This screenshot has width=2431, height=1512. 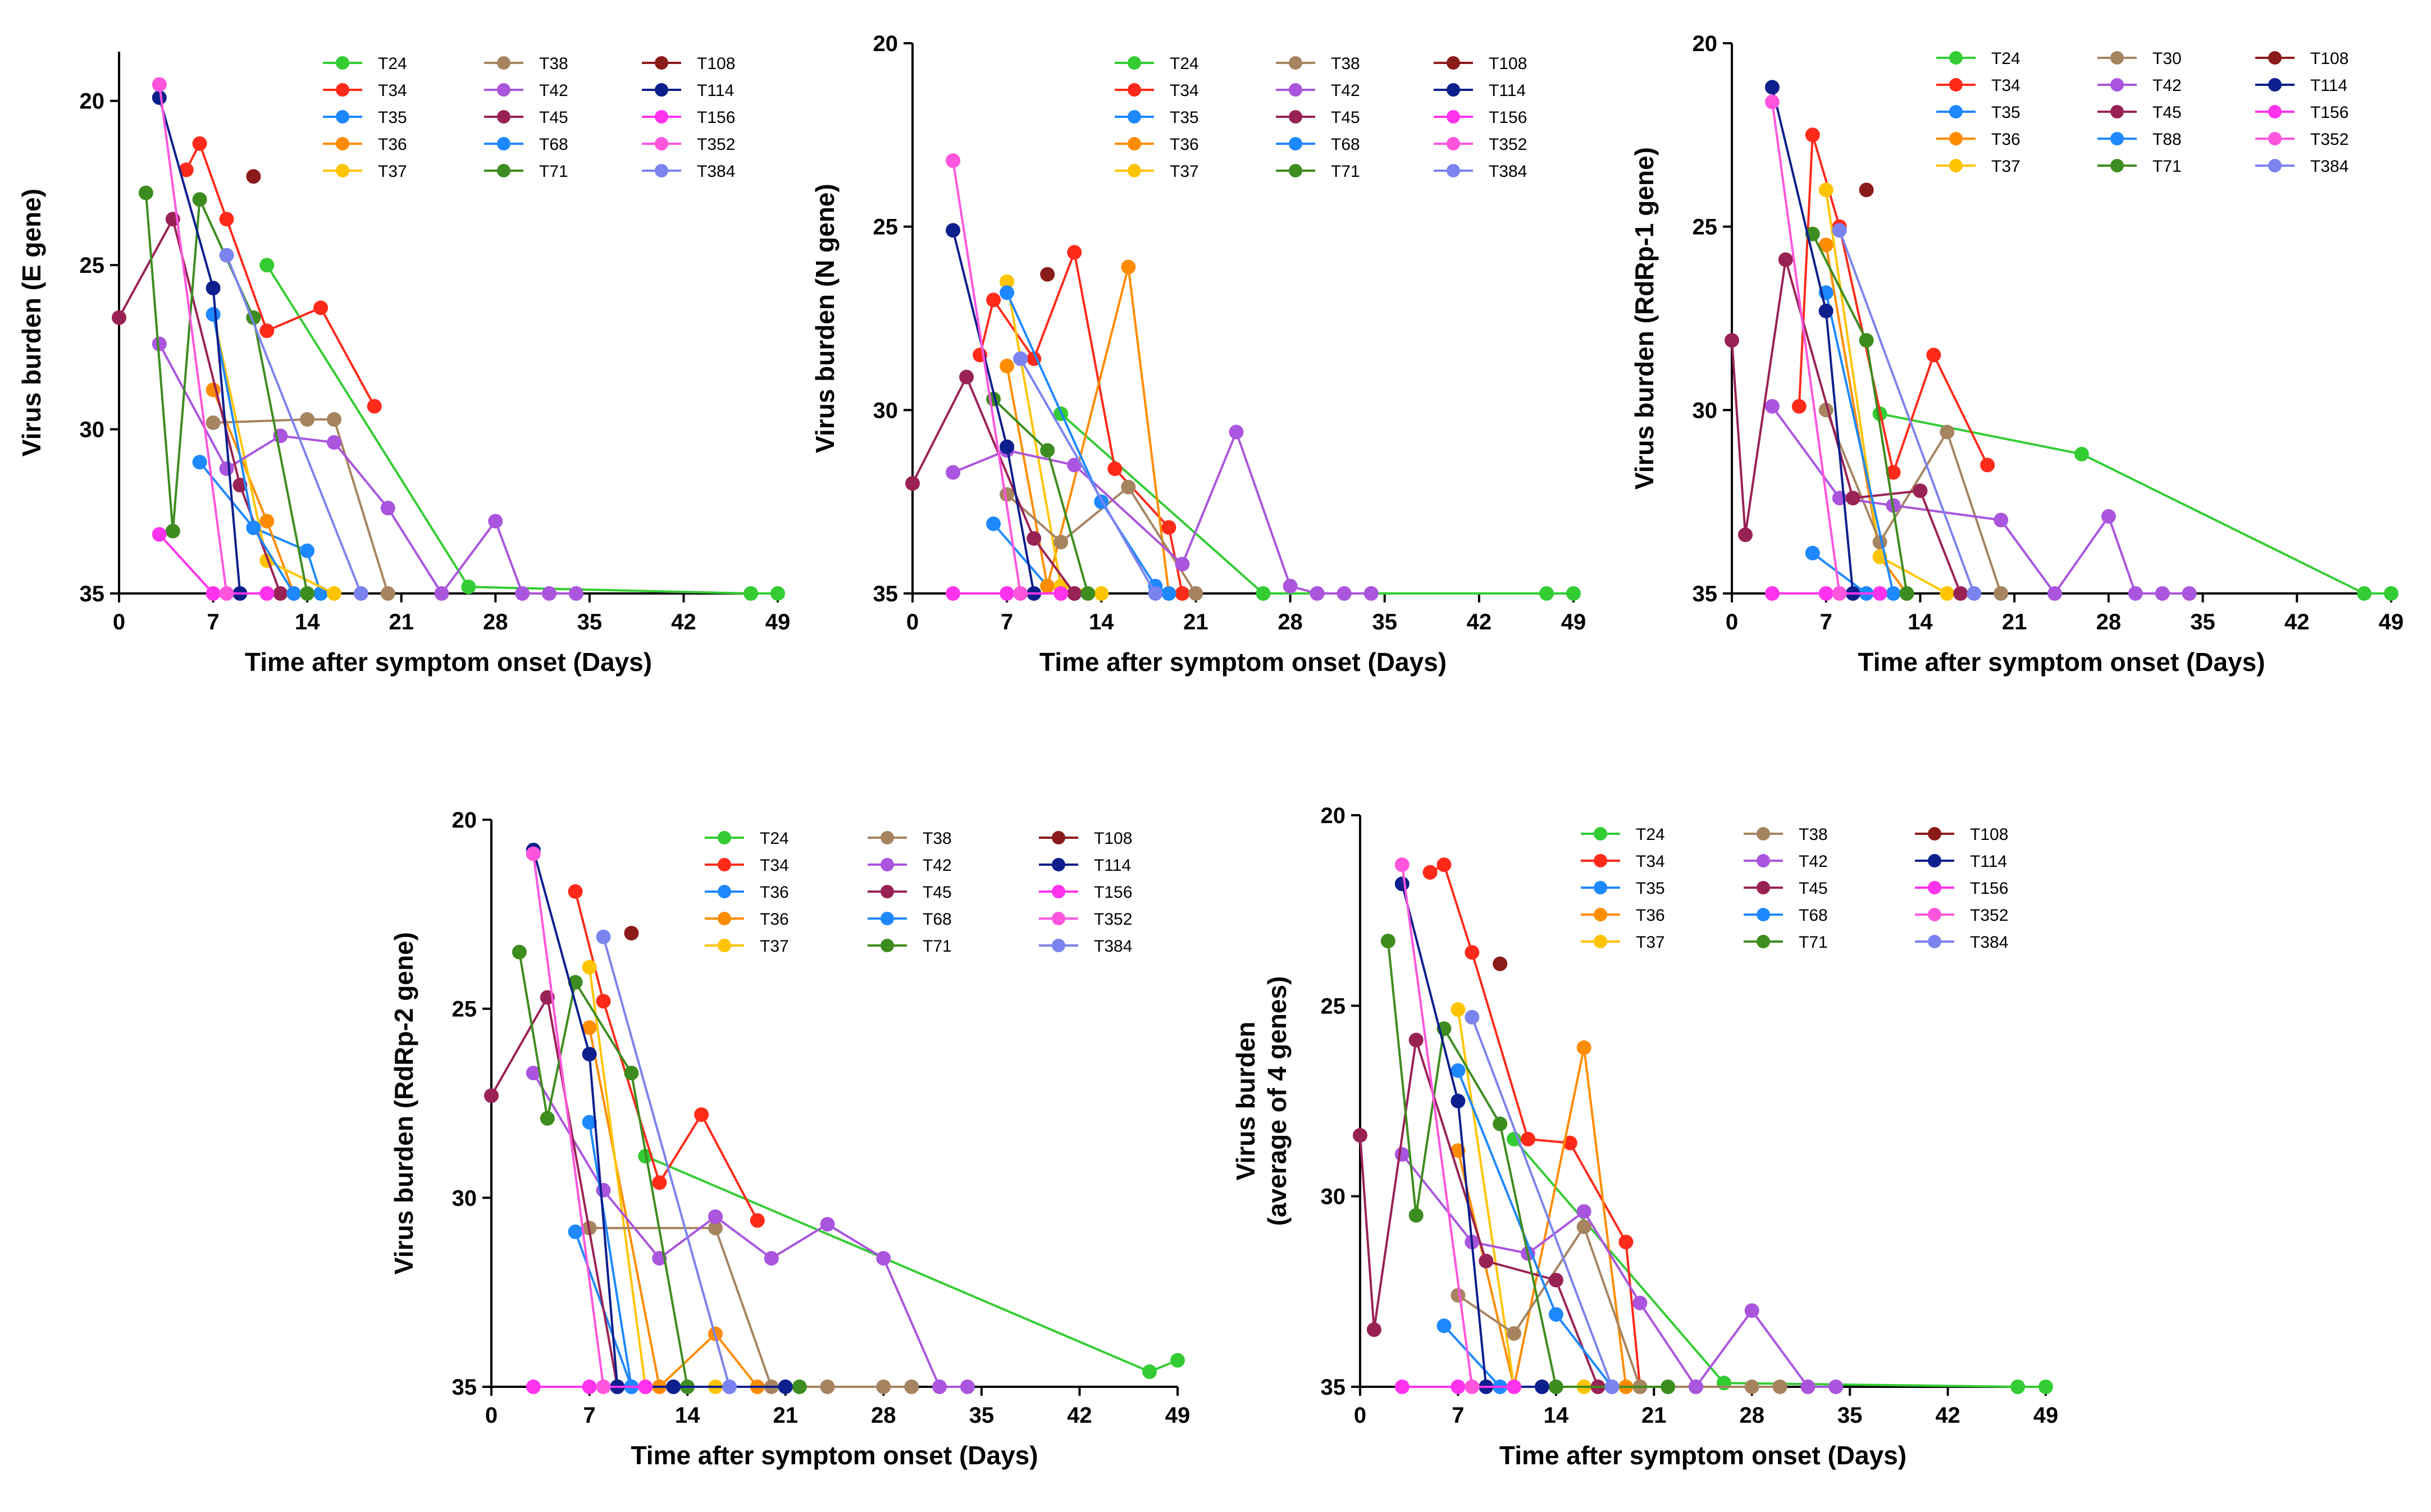 What do you see at coordinates (883, 1415) in the screenshot?
I see `x-tick-label: 28` at bounding box center [883, 1415].